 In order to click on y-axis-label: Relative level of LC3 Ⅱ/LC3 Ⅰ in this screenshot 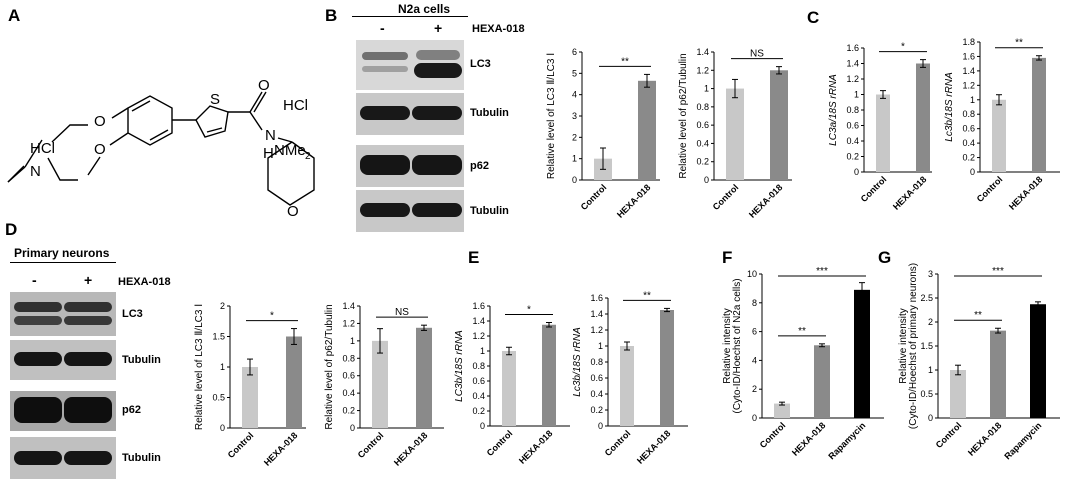, I will do `click(199, 367)`.